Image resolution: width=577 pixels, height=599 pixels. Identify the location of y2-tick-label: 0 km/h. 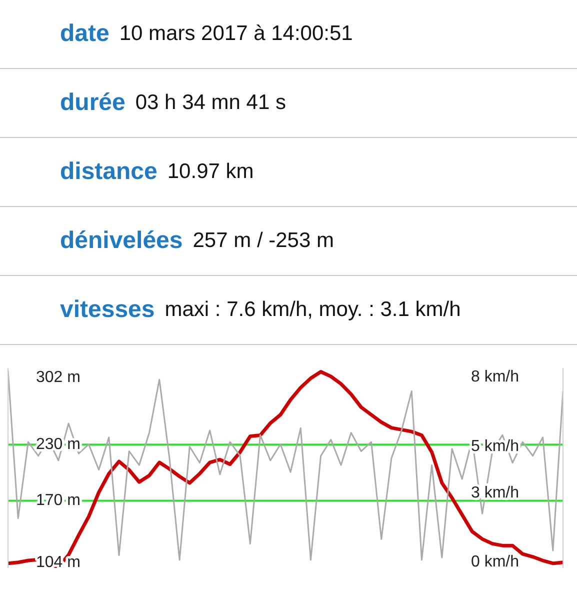
(495, 562).